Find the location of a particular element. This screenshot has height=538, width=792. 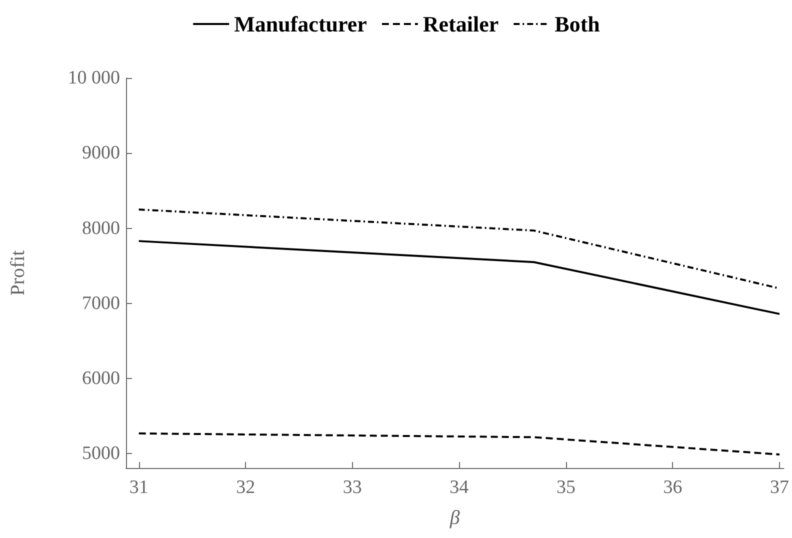

y-tick-label: 10 000 is located at coordinates (94, 78).